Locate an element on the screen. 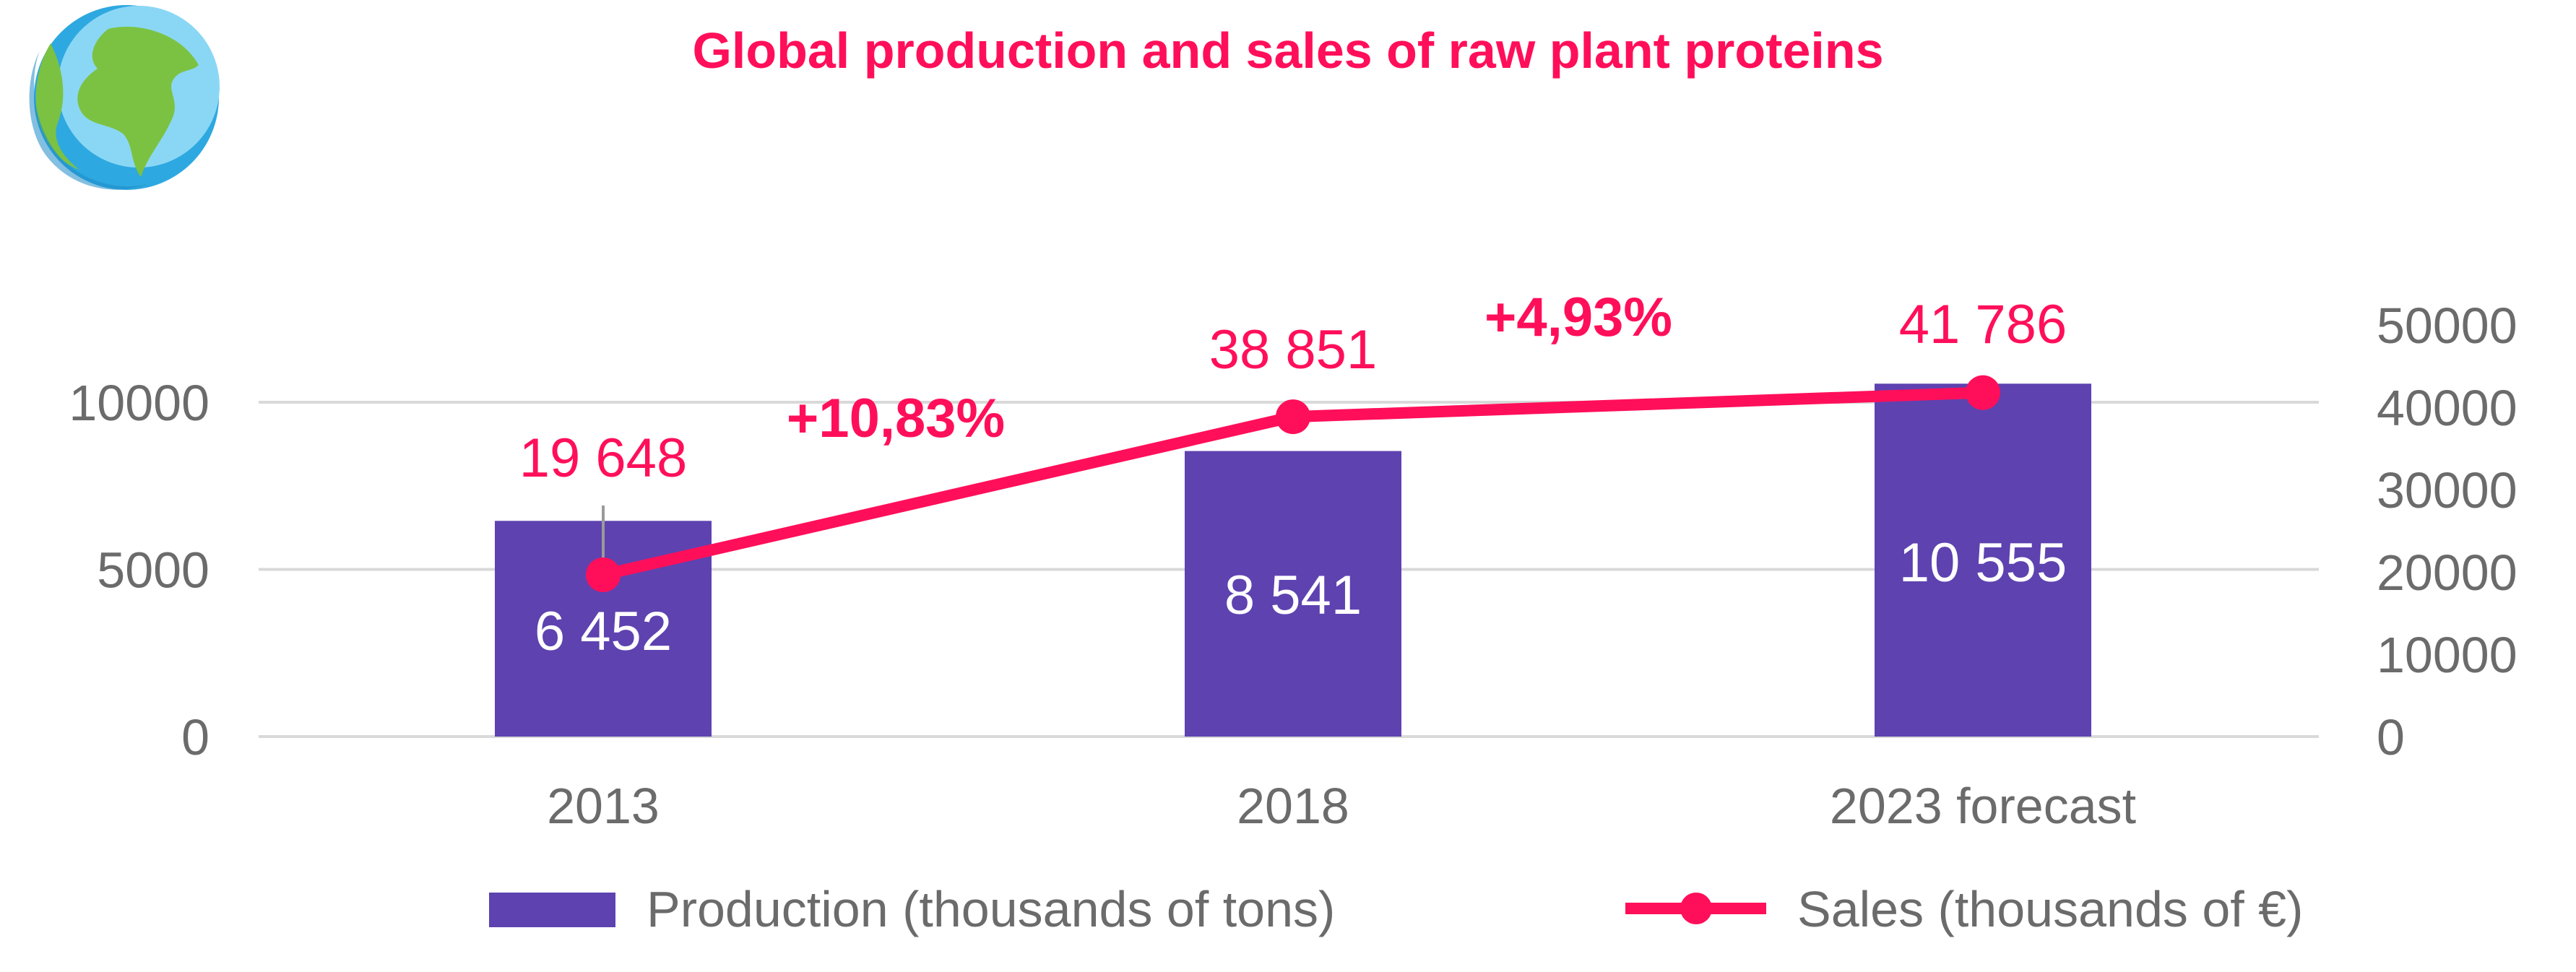  legend-sales-marker is located at coordinates (1696, 908).